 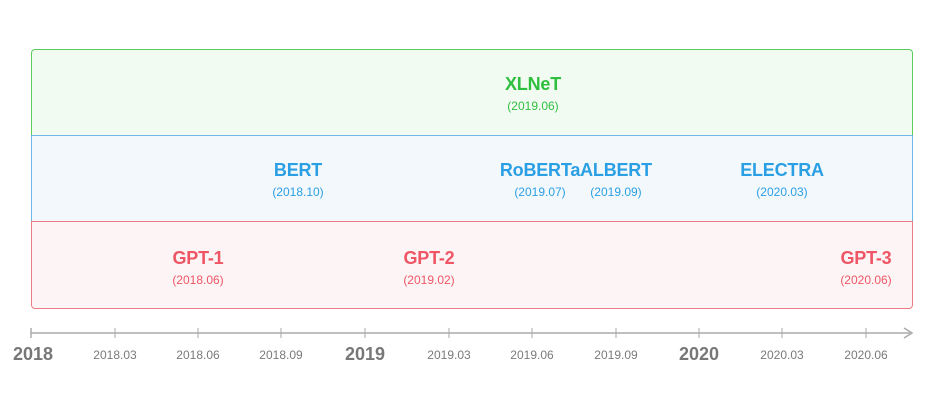 I want to click on model-gpt2: GPT-2 (2019.02), so click(x=428, y=267).